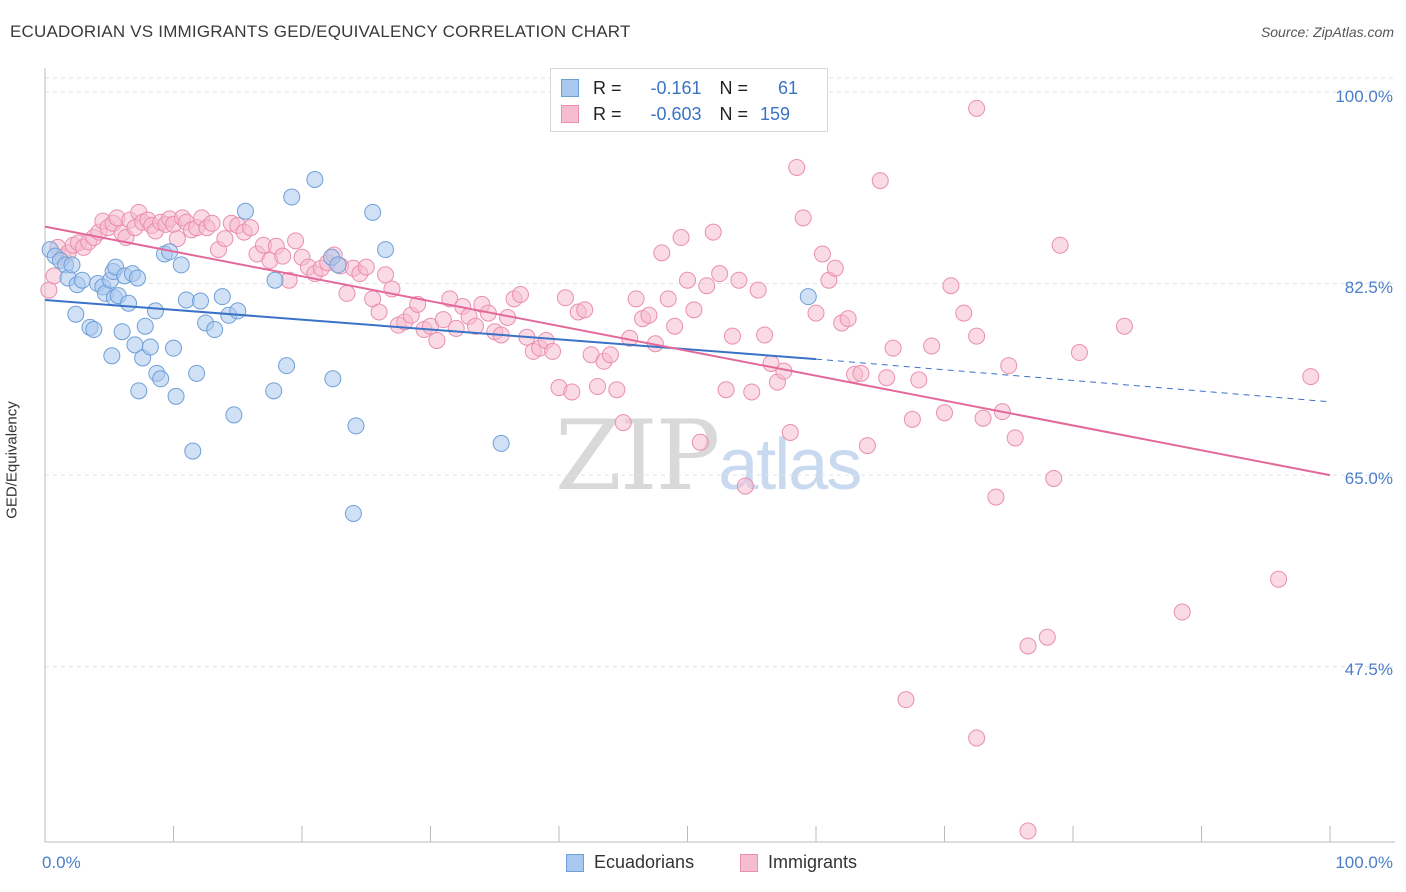 This screenshot has width=1406, height=892. Describe the element at coordinates (575, 862) in the screenshot. I see `legend-swatch-ecuadorians` at that location.